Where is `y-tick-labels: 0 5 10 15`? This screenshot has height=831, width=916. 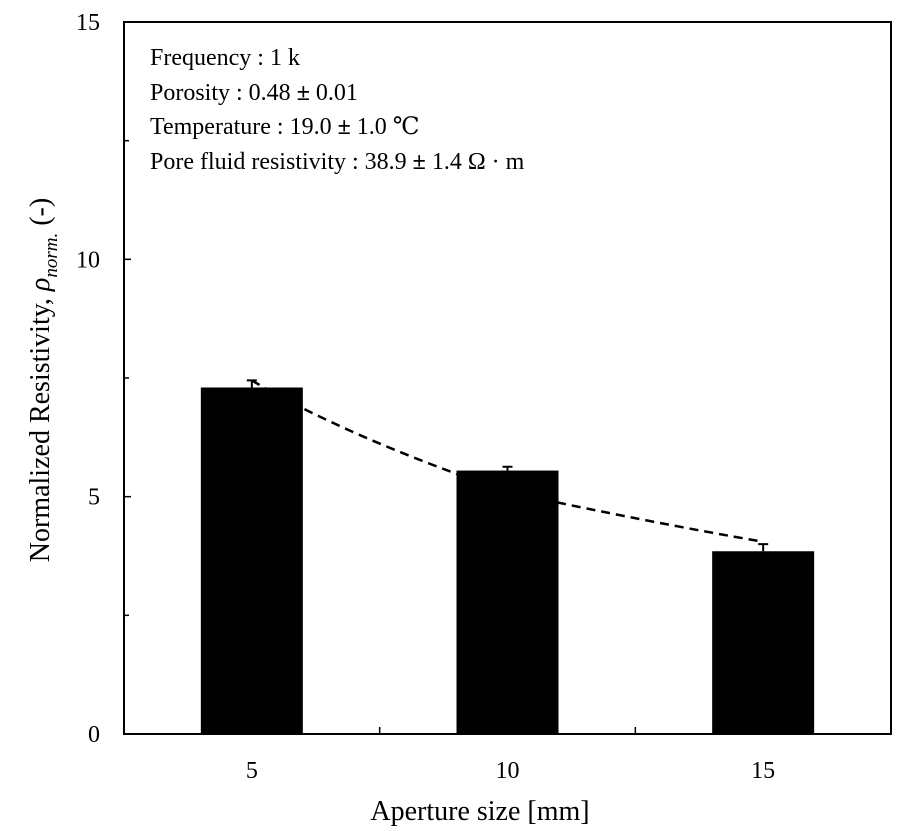 y-tick-labels: 0 5 10 15 is located at coordinates (88, 379).